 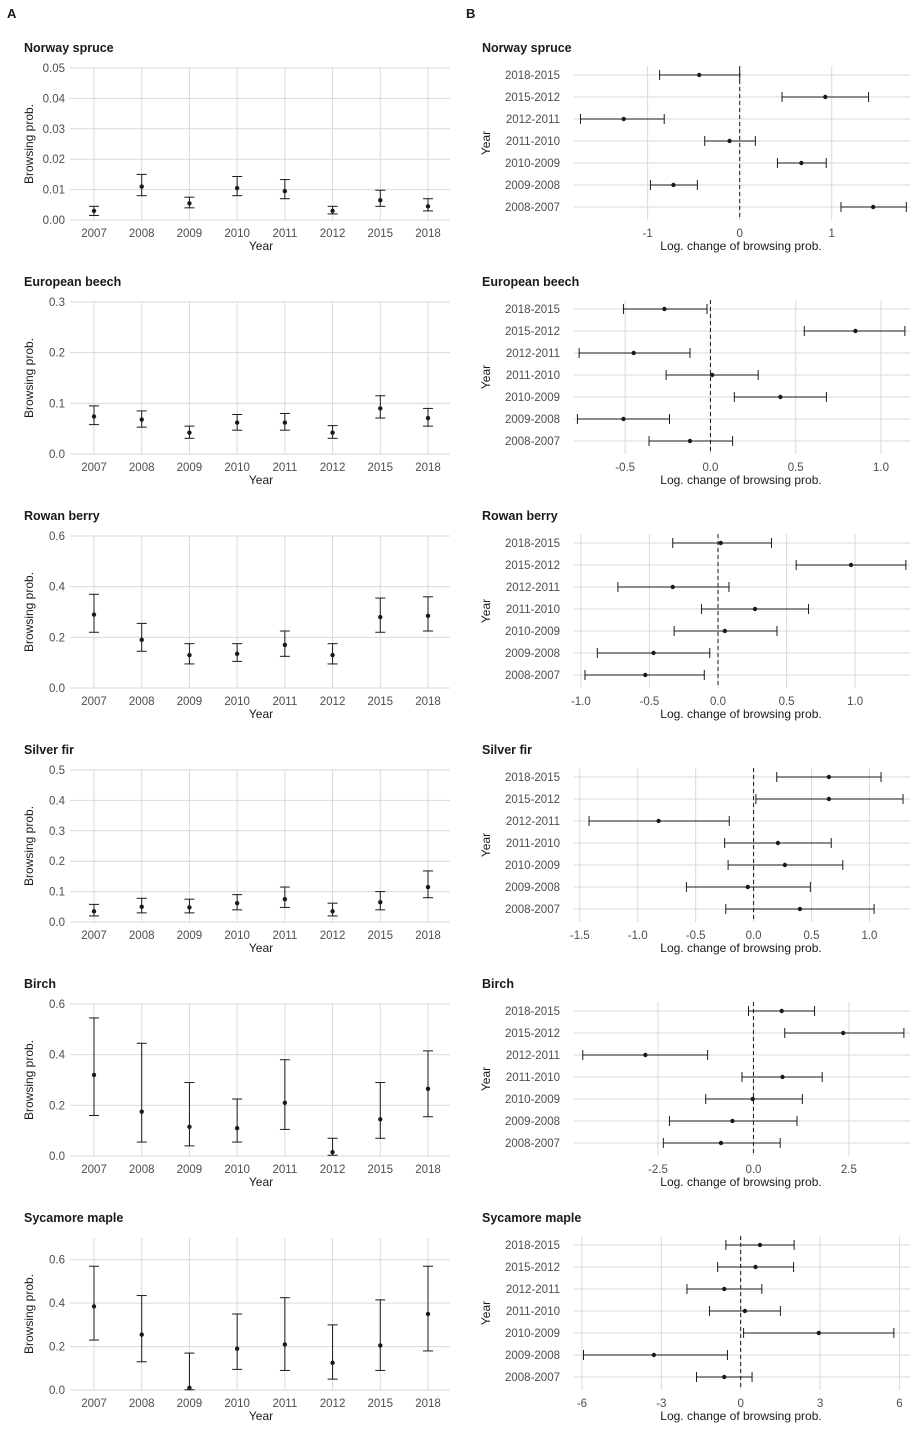 What do you see at coordinates (69, 48) in the screenshot?
I see `chart-title: Norway spruce` at bounding box center [69, 48].